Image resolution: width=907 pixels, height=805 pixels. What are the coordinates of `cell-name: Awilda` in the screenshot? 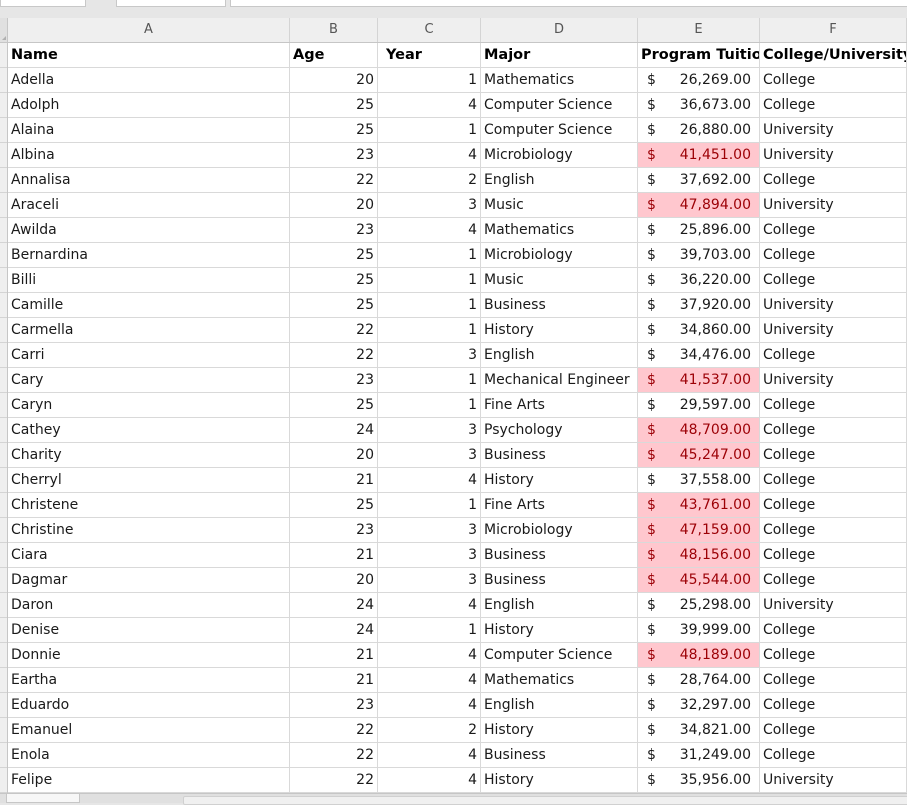 It's located at (149, 230).